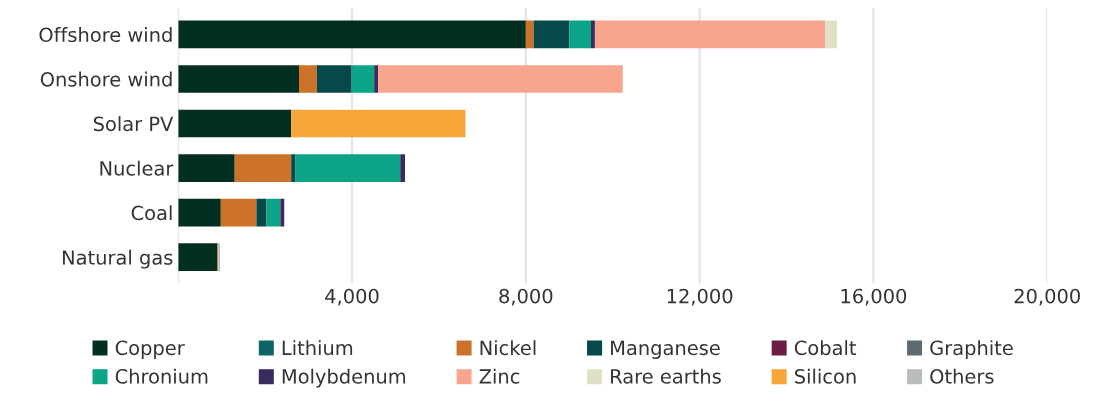 Image resolution: width=1107 pixels, height=405 pixels. Describe the element at coordinates (105, 35) in the screenshot. I see `y-tick-label: Offshore wind` at that location.